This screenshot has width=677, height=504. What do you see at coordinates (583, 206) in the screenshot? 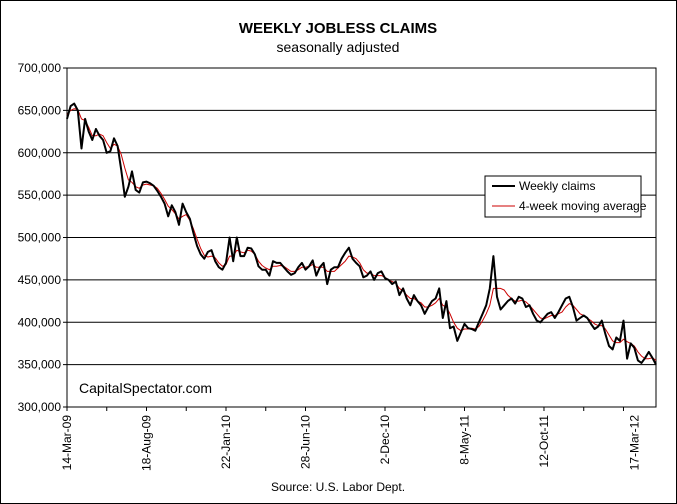
I see `legend-label-moving-average: 4-week moving average` at bounding box center [583, 206].